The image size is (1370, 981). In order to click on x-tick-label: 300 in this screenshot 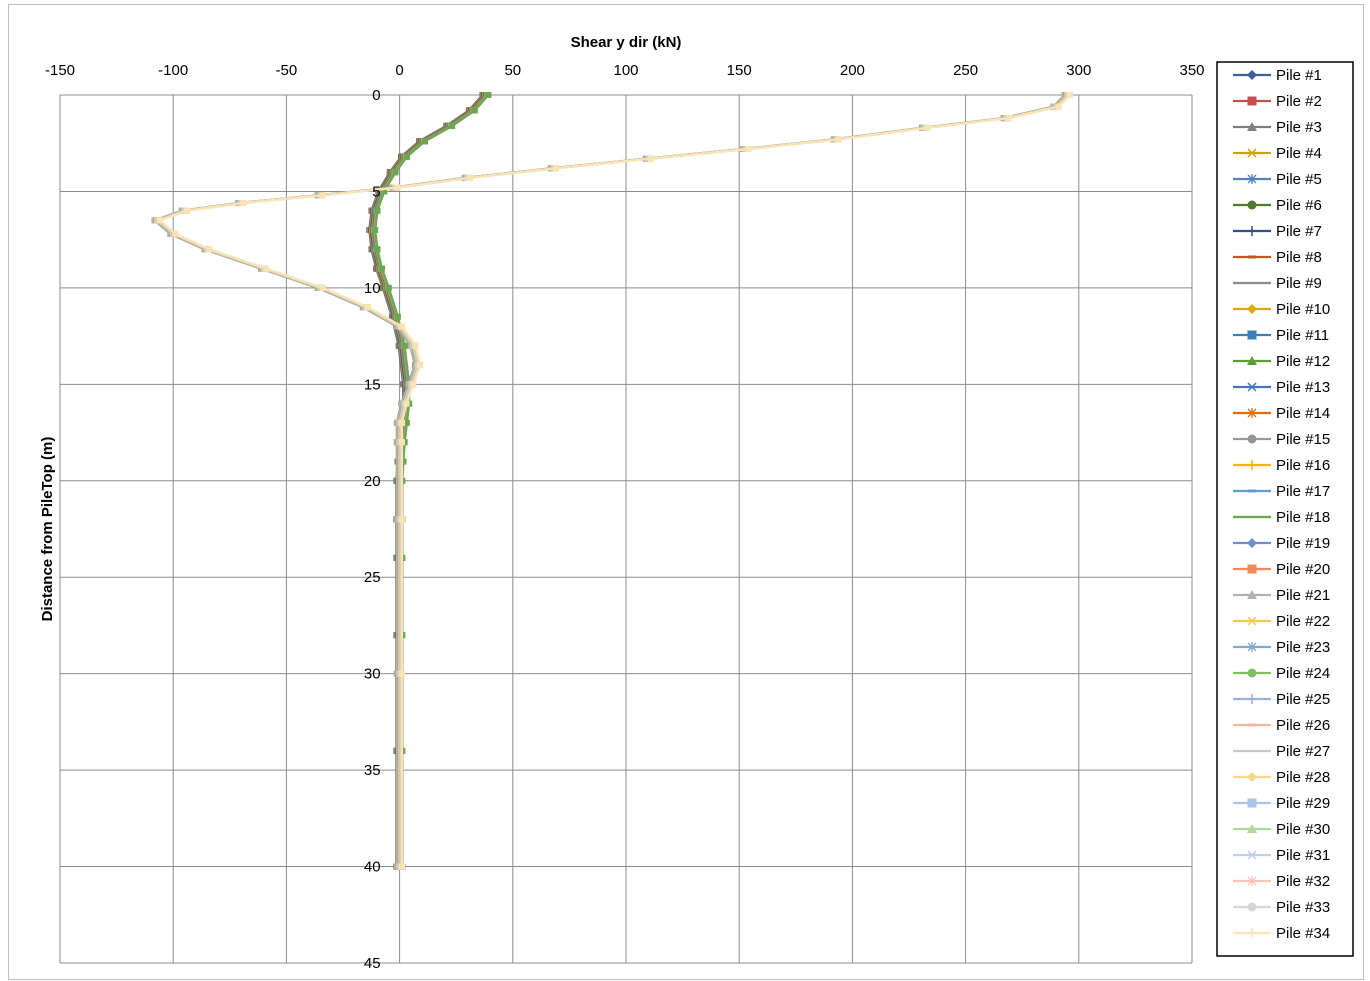, I will do `click(1078, 70)`.